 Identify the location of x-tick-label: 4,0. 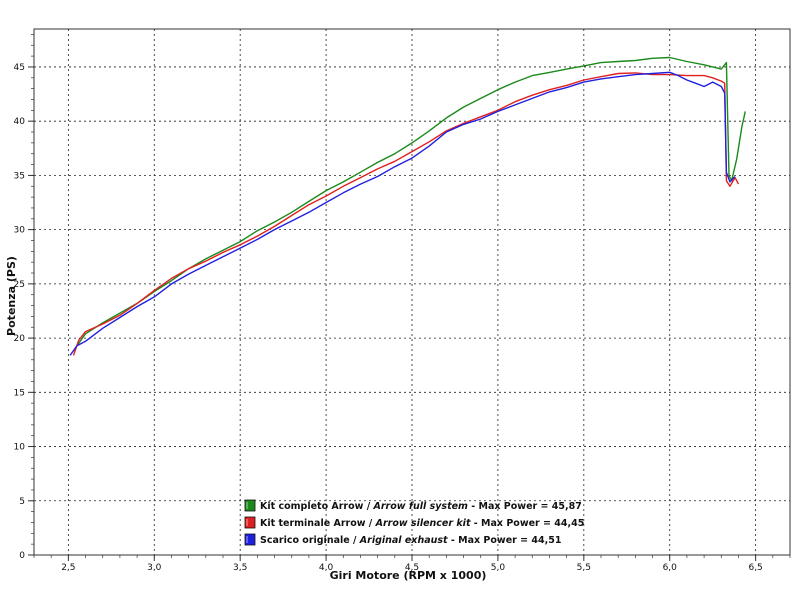
(326, 568).